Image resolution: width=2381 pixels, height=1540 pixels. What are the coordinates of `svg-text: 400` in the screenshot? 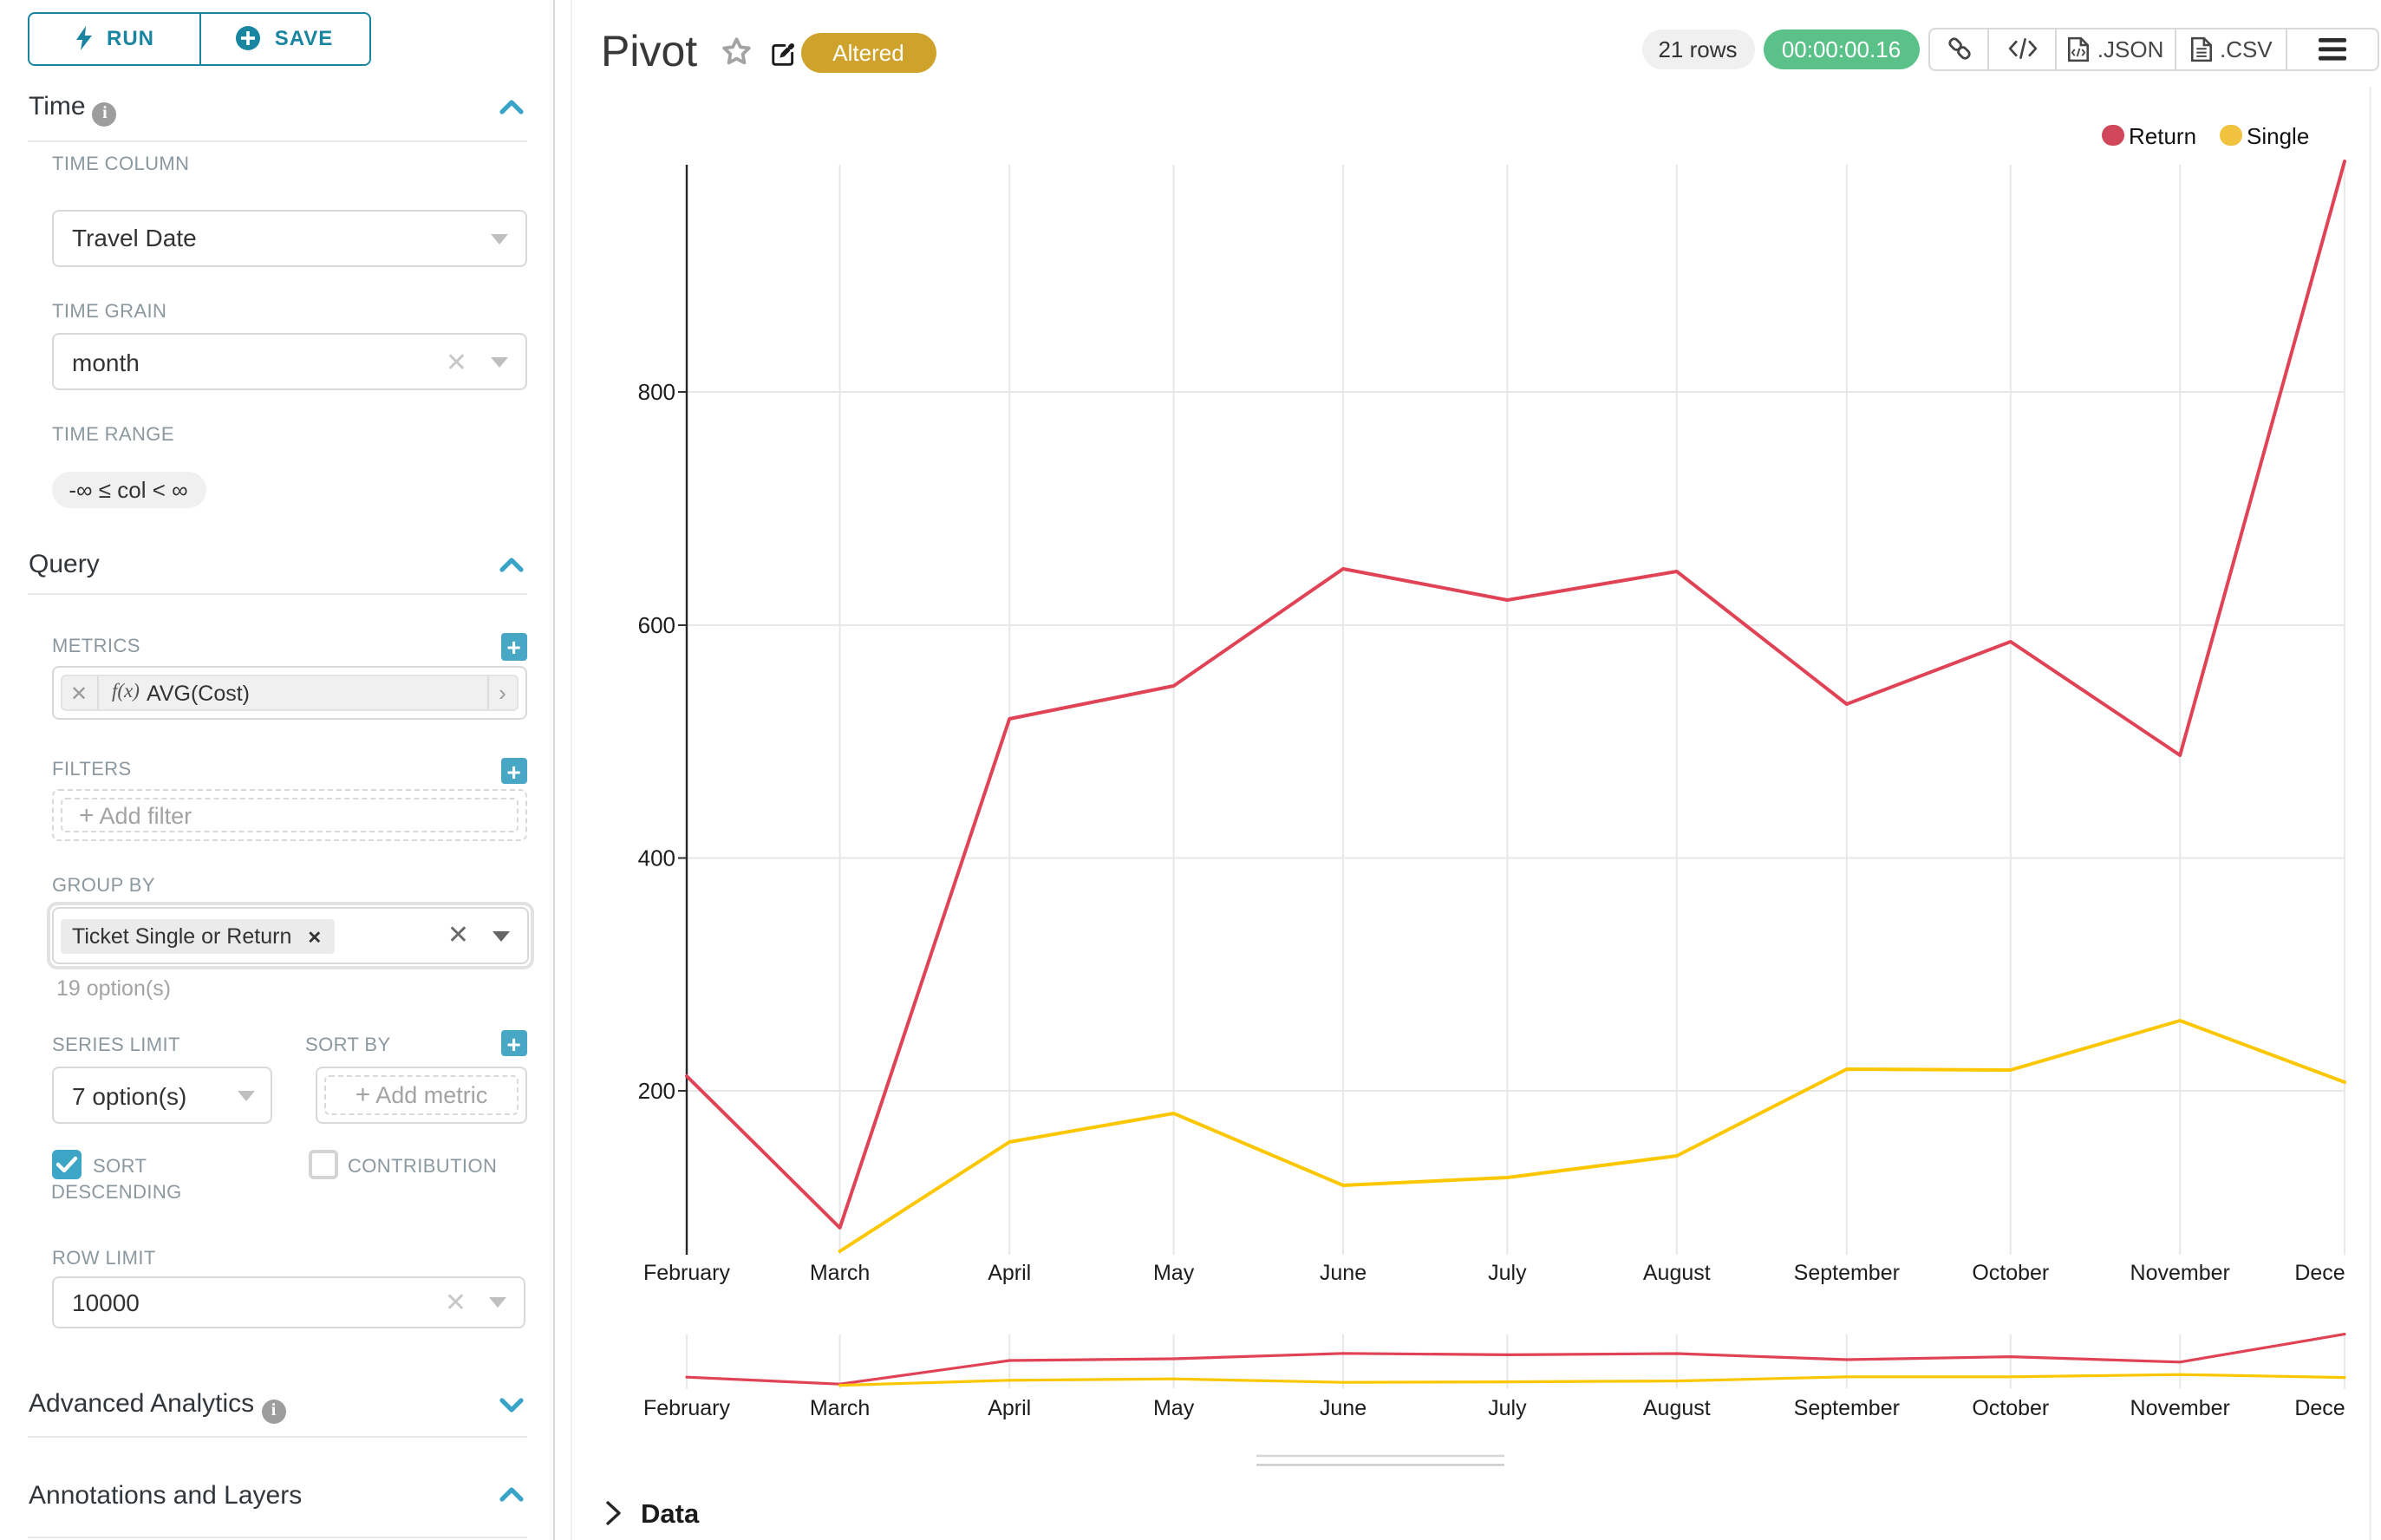 It's located at (656, 858).